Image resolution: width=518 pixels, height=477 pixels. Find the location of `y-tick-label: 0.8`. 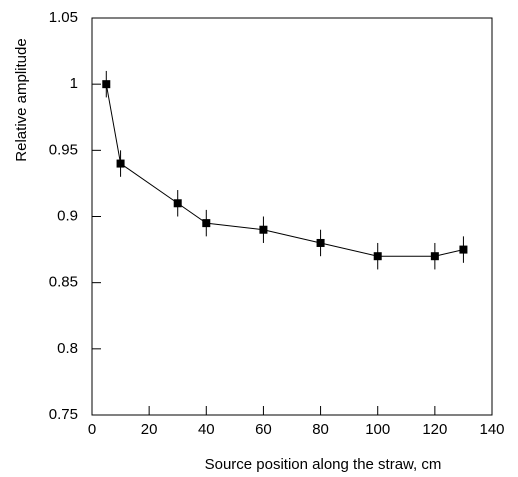

y-tick-label: 0.8 is located at coordinates (67, 348).